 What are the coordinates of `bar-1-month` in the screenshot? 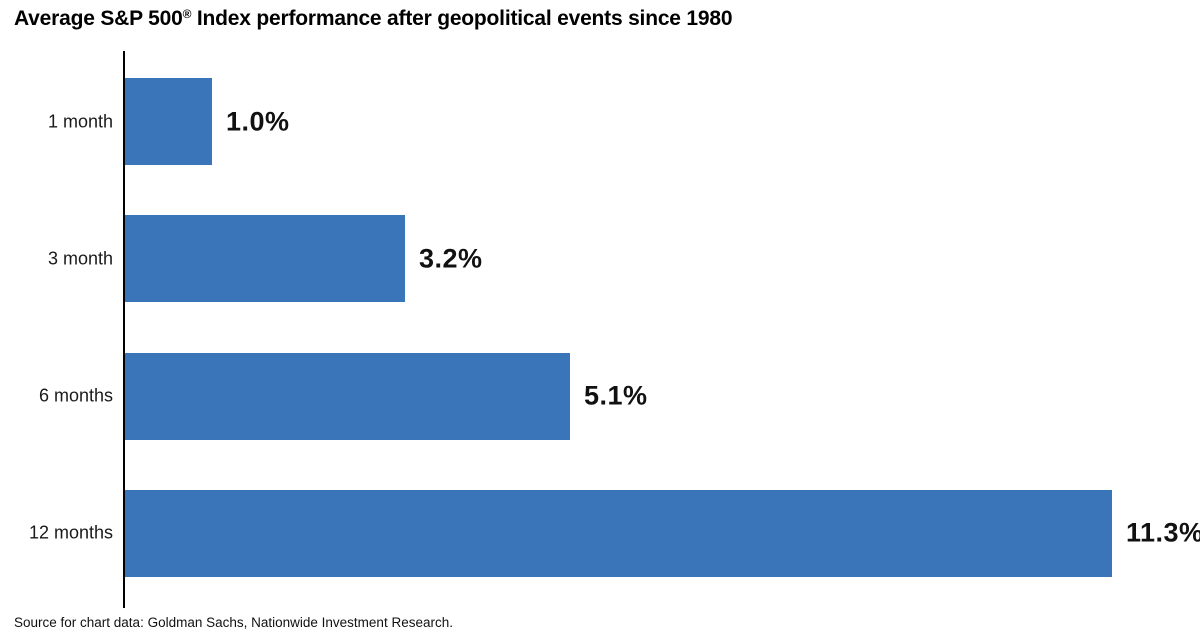 It's located at (168, 121).